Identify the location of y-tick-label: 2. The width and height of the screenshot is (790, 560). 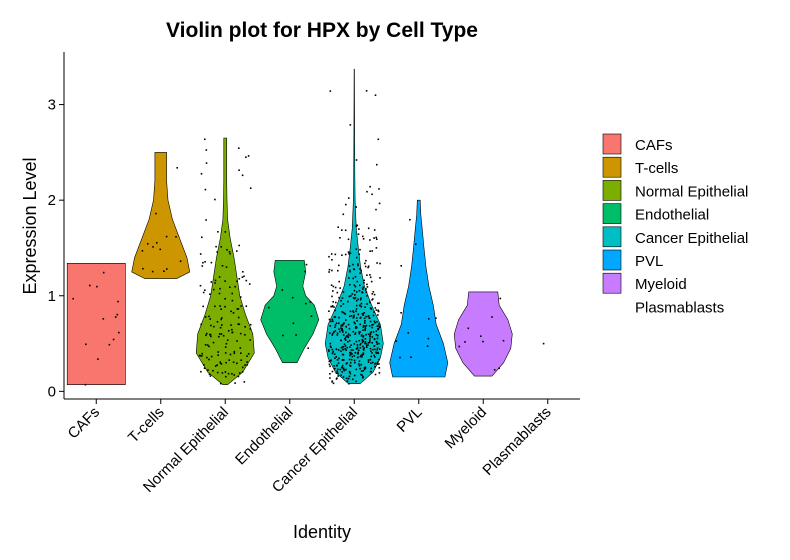
(52, 200).